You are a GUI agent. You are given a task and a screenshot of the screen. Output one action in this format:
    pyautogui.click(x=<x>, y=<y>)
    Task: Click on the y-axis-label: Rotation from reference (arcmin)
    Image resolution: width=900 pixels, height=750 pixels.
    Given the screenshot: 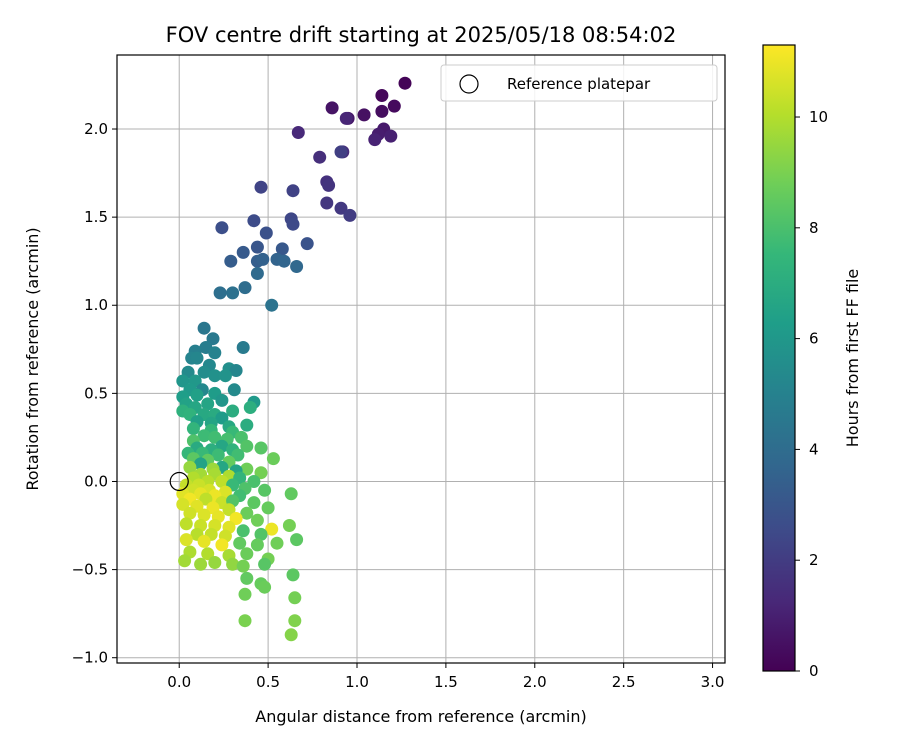 What is the action you would take?
    pyautogui.click(x=32, y=358)
    